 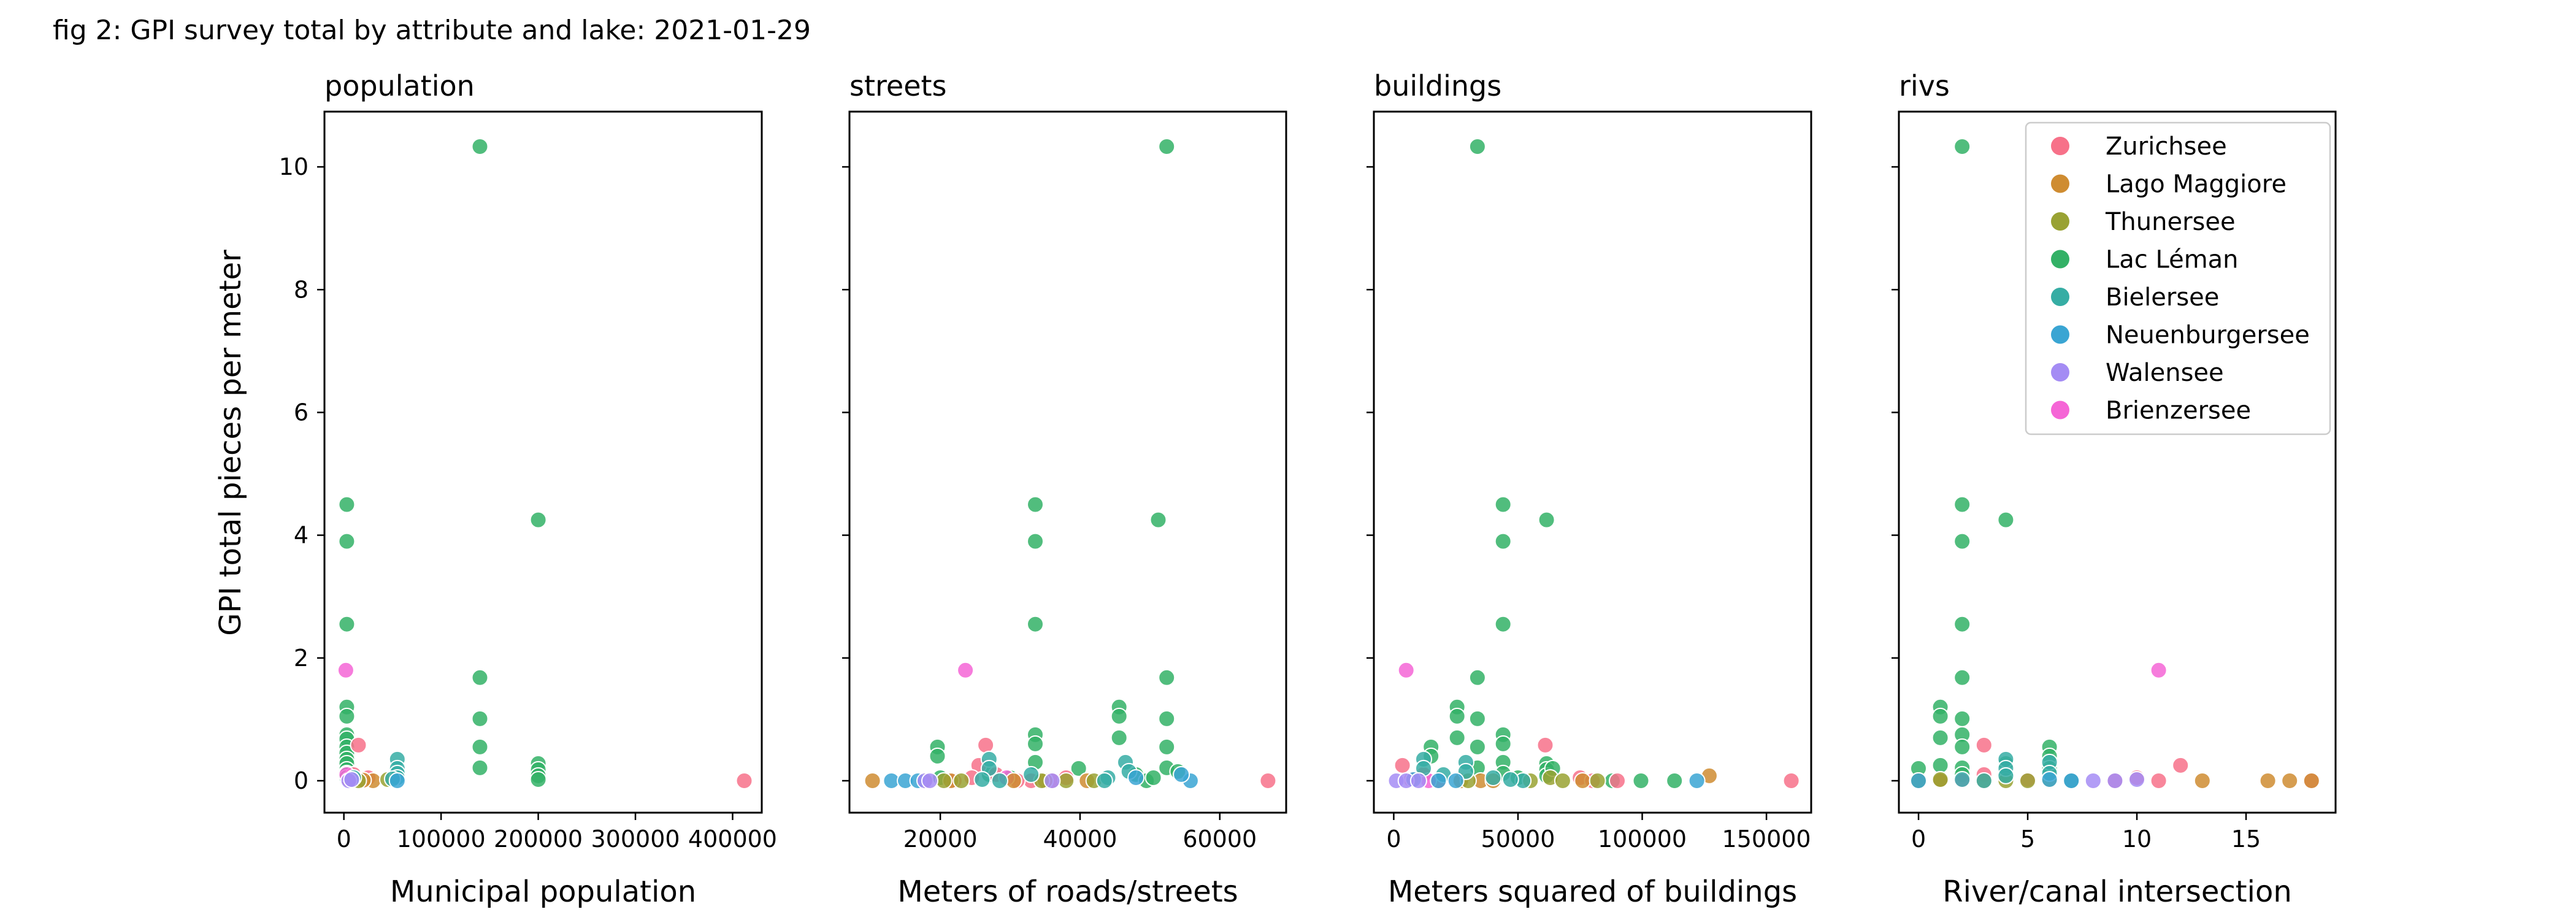 I want to click on x-tick-label: 5, so click(x=2027, y=839).